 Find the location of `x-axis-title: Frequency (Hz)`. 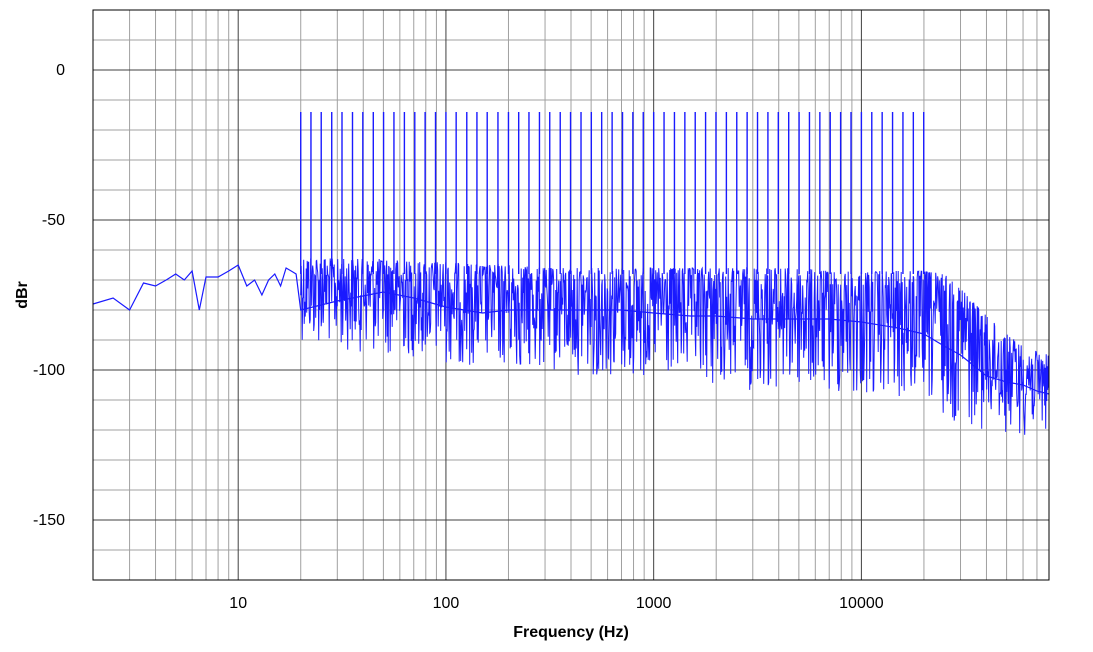

x-axis-title: Frequency (Hz) is located at coordinates (571, 632).